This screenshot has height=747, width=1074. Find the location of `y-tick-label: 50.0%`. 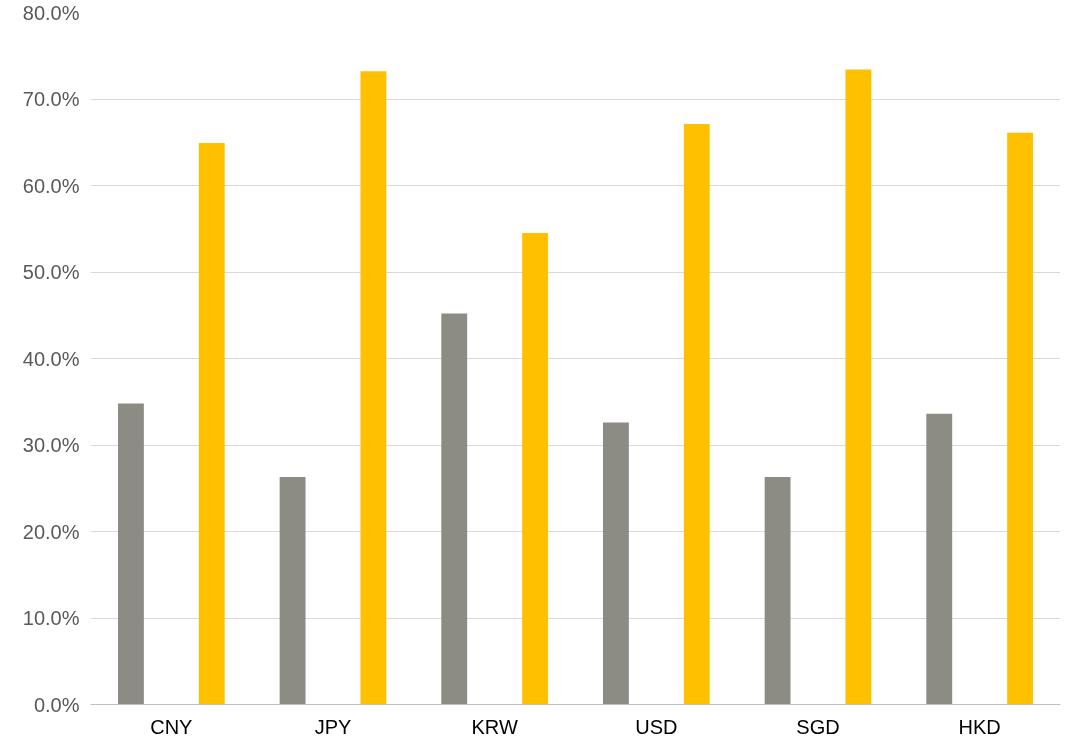

y-tick-label: 50.0% is located at coordinates (51, 272).